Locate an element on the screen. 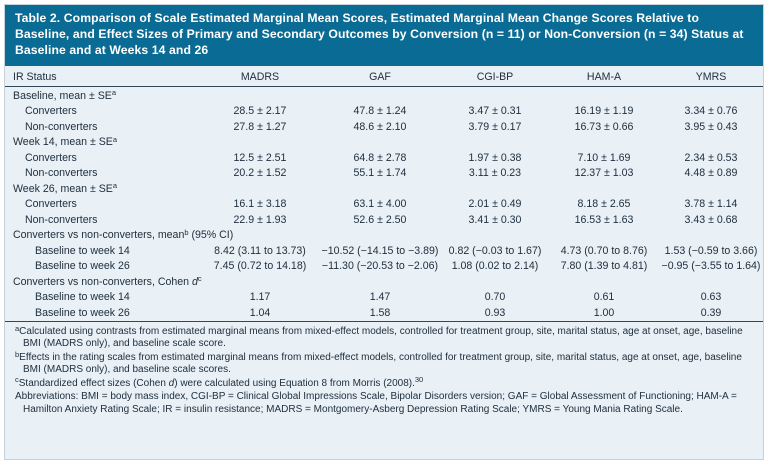  row-label: Baseline, mean ± SEa is located at coordinates (65, 95).